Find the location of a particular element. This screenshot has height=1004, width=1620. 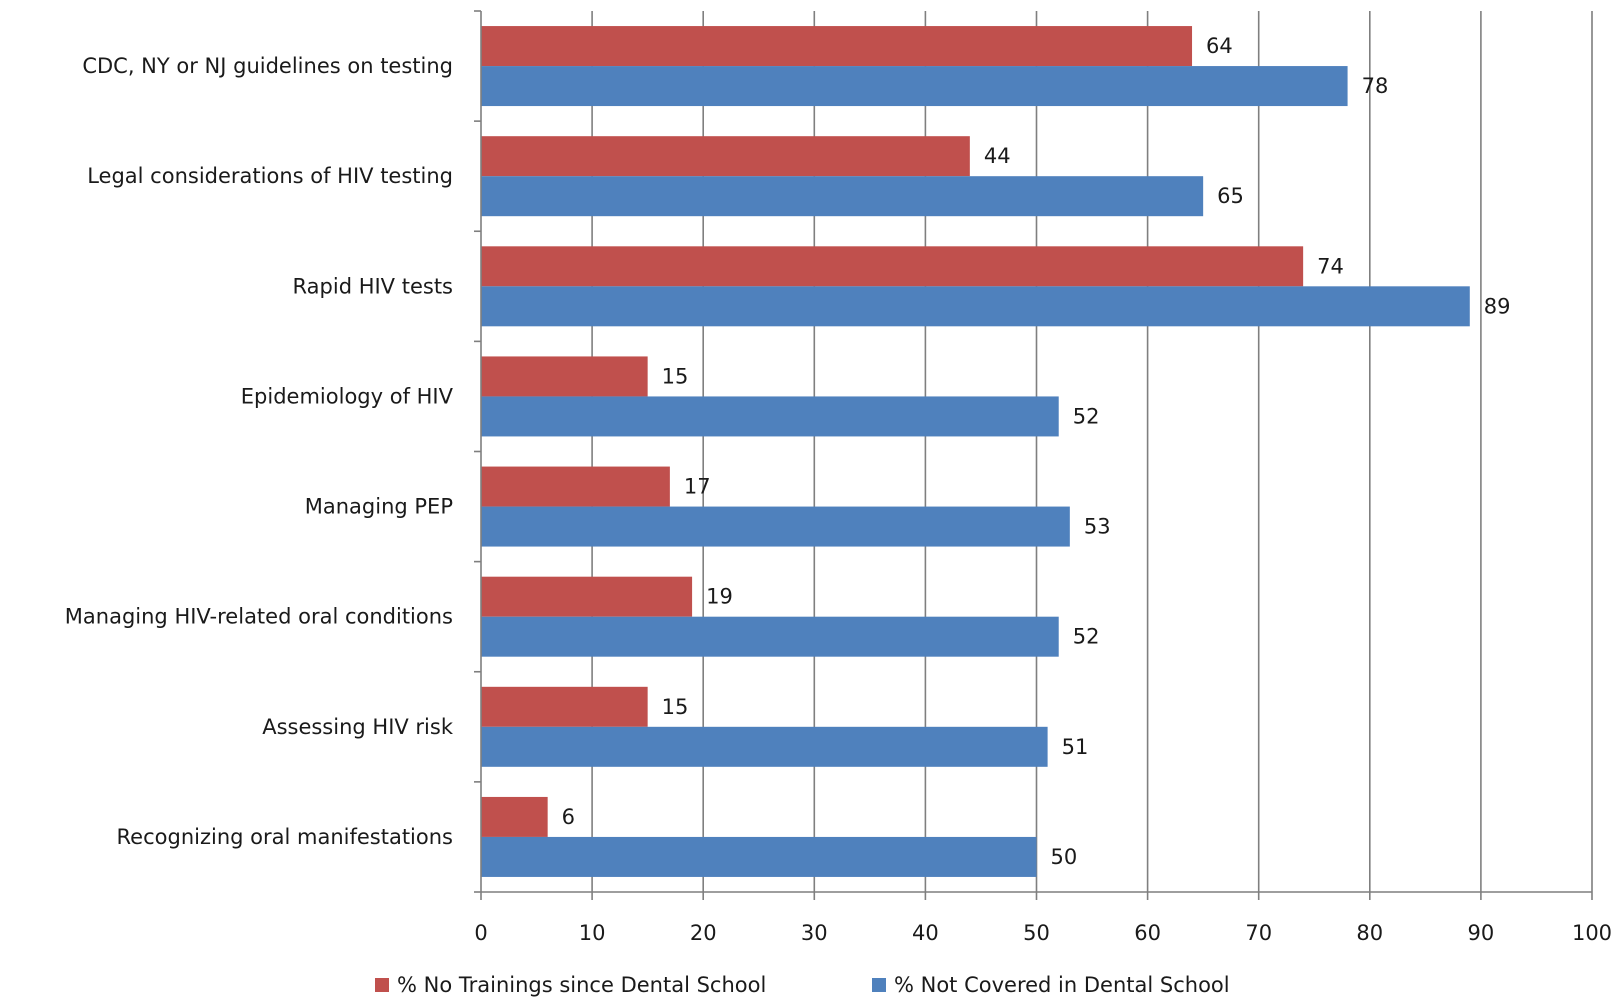

x-tick-label: 30 is located at coordinates (814, 933).